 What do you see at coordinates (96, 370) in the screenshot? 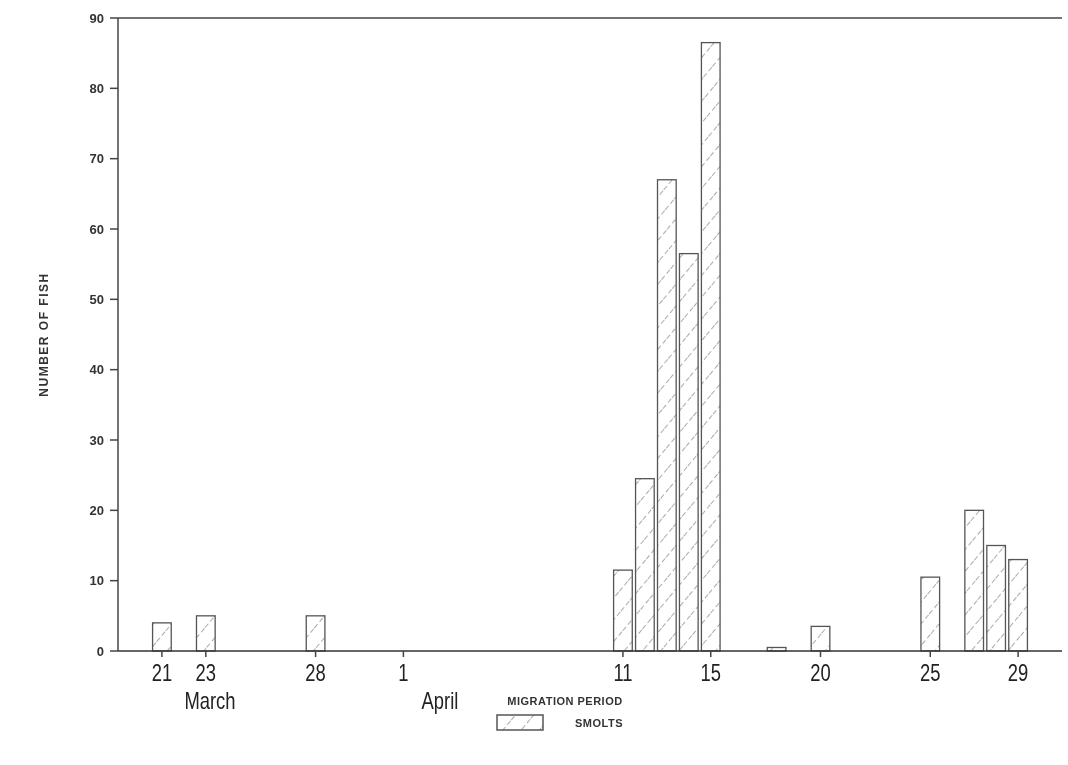
I see `y-tick-label: 40` at bounding box center [96, 370].